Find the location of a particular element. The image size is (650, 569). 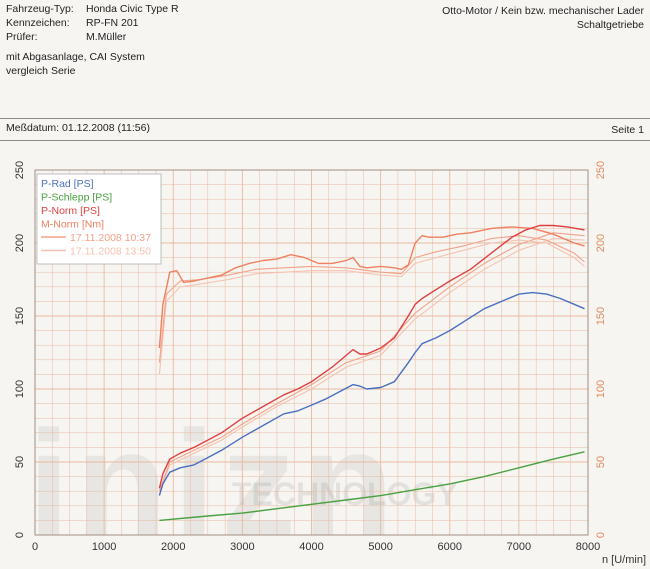

y-right-tick-label: 100 is located at coordinates (601, 389).